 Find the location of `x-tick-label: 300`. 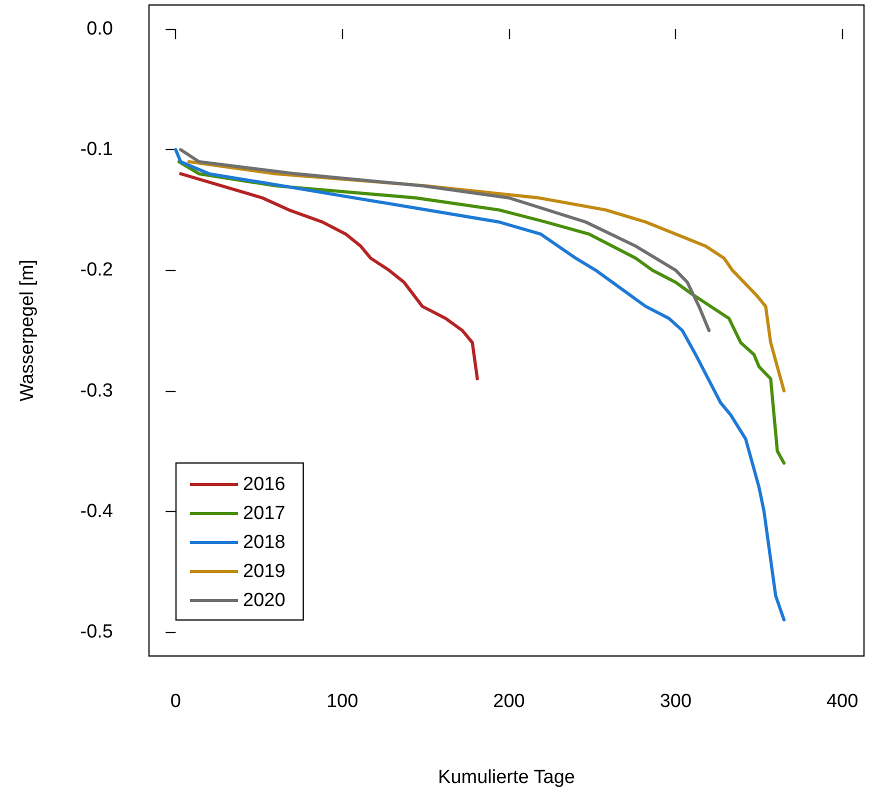

x-tick-label: 300 is located at coordinates (676, 701).